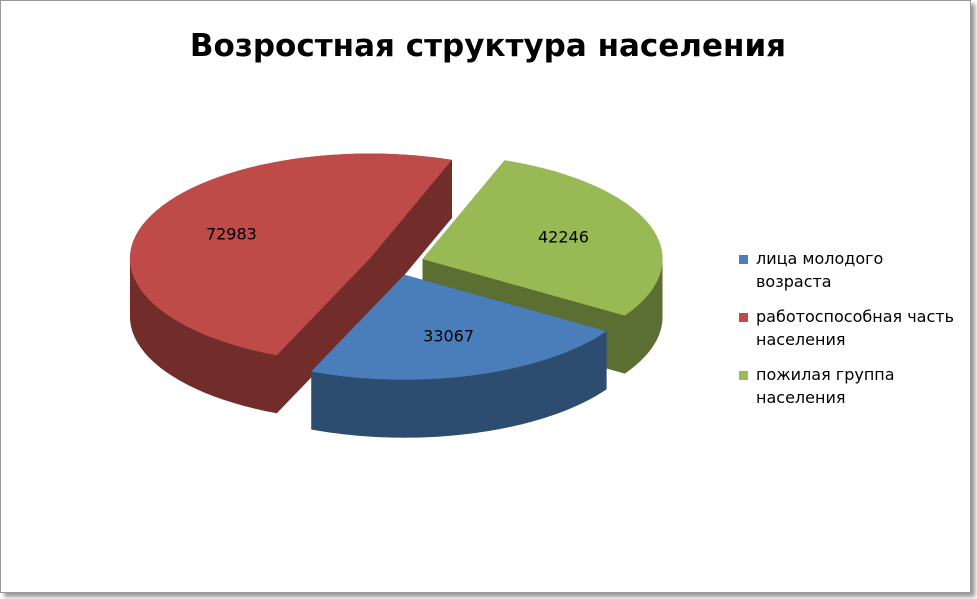 Image resolution: width=977 pixels, height=599 pixels. I want to click on value-label: 33067, so click(448, 335).